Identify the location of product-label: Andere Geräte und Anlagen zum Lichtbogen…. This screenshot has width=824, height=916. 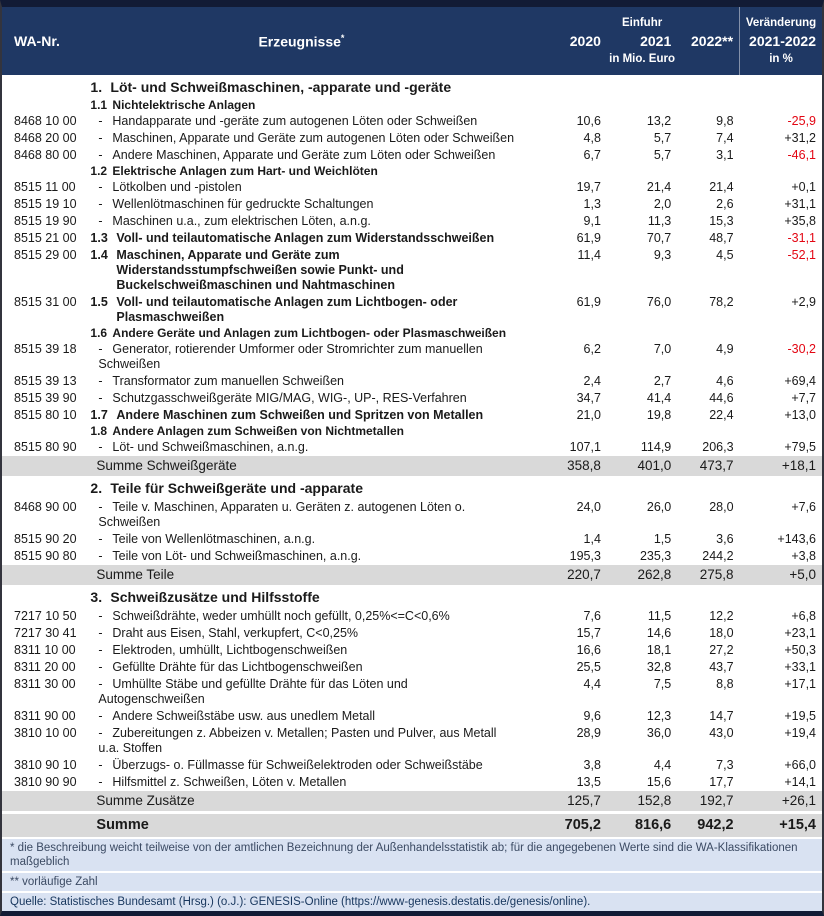
(309, 333).